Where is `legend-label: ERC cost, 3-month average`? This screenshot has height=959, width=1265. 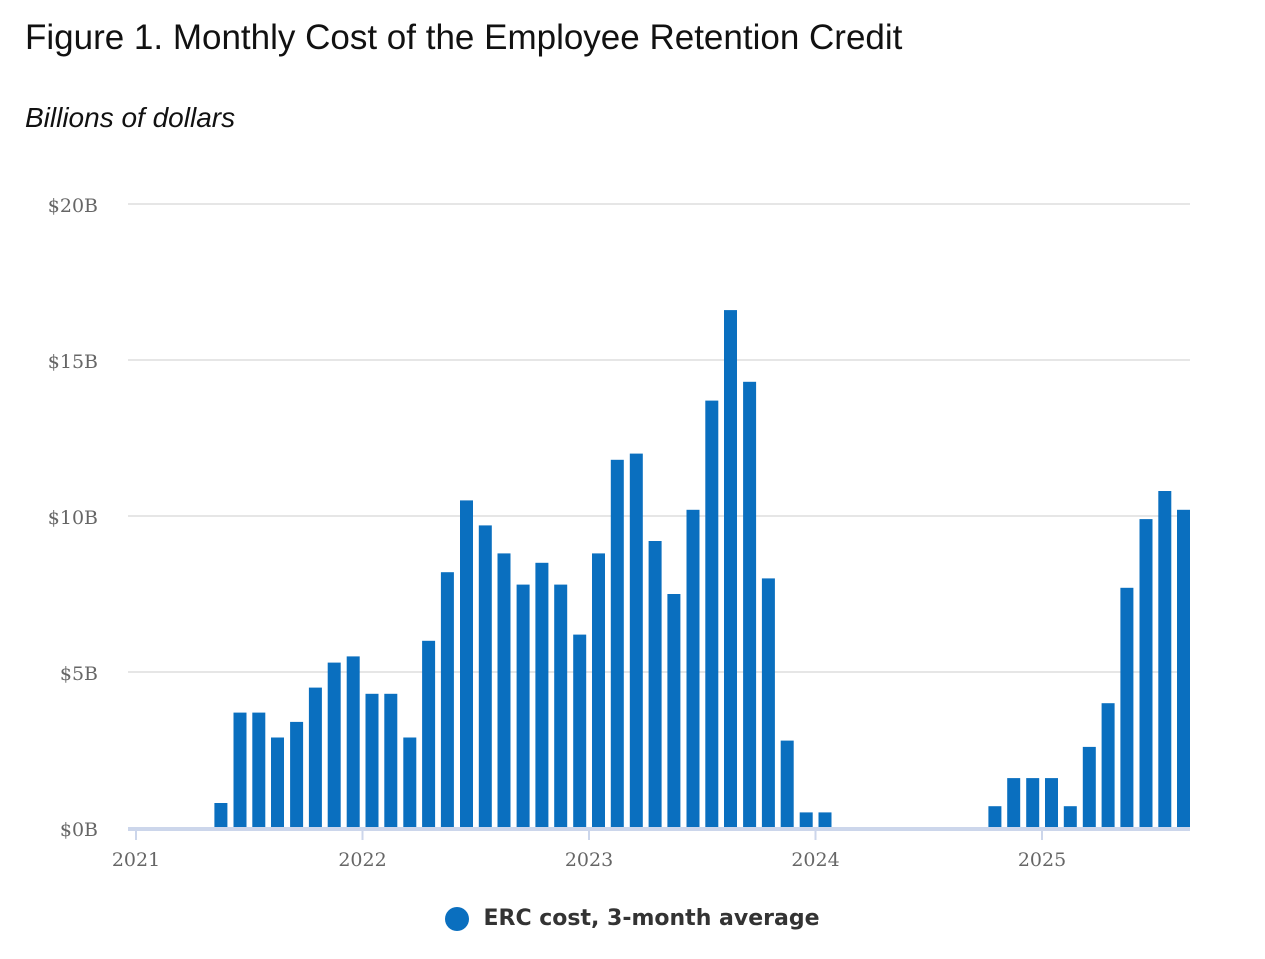
legend-label: ERC cost, 3-month average is located at coordinates (651, 918).